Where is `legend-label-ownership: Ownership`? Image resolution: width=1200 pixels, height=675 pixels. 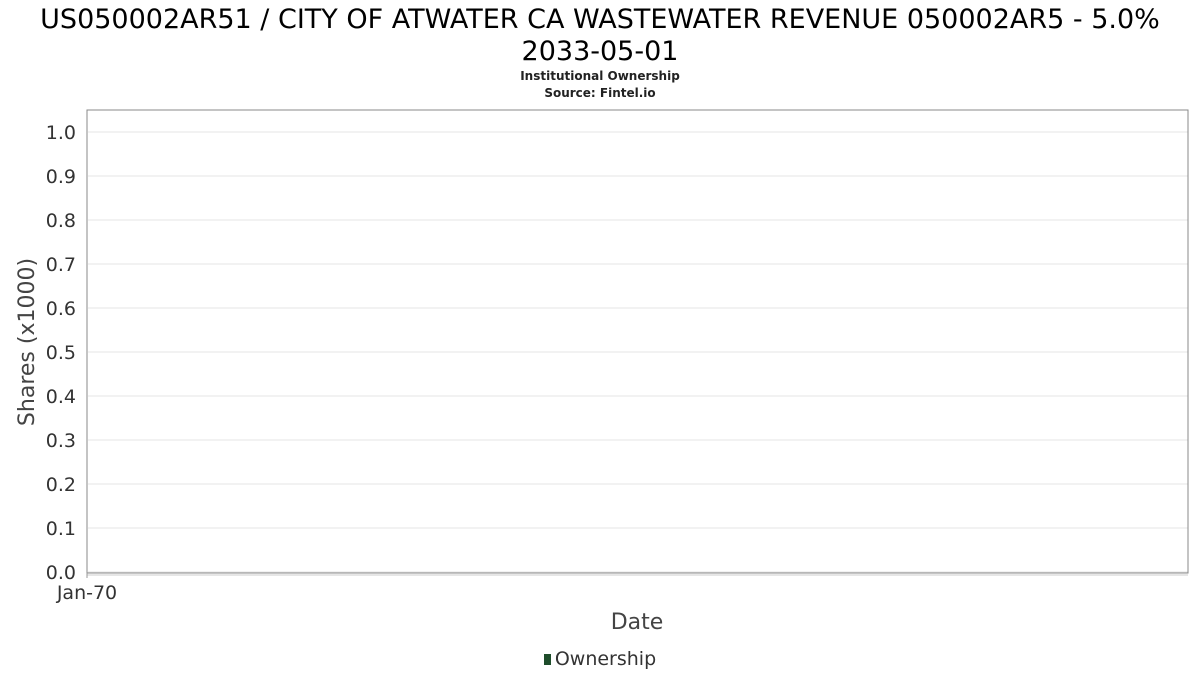
legend-label-ownership: Ownership is located at coordinates (605, 659).